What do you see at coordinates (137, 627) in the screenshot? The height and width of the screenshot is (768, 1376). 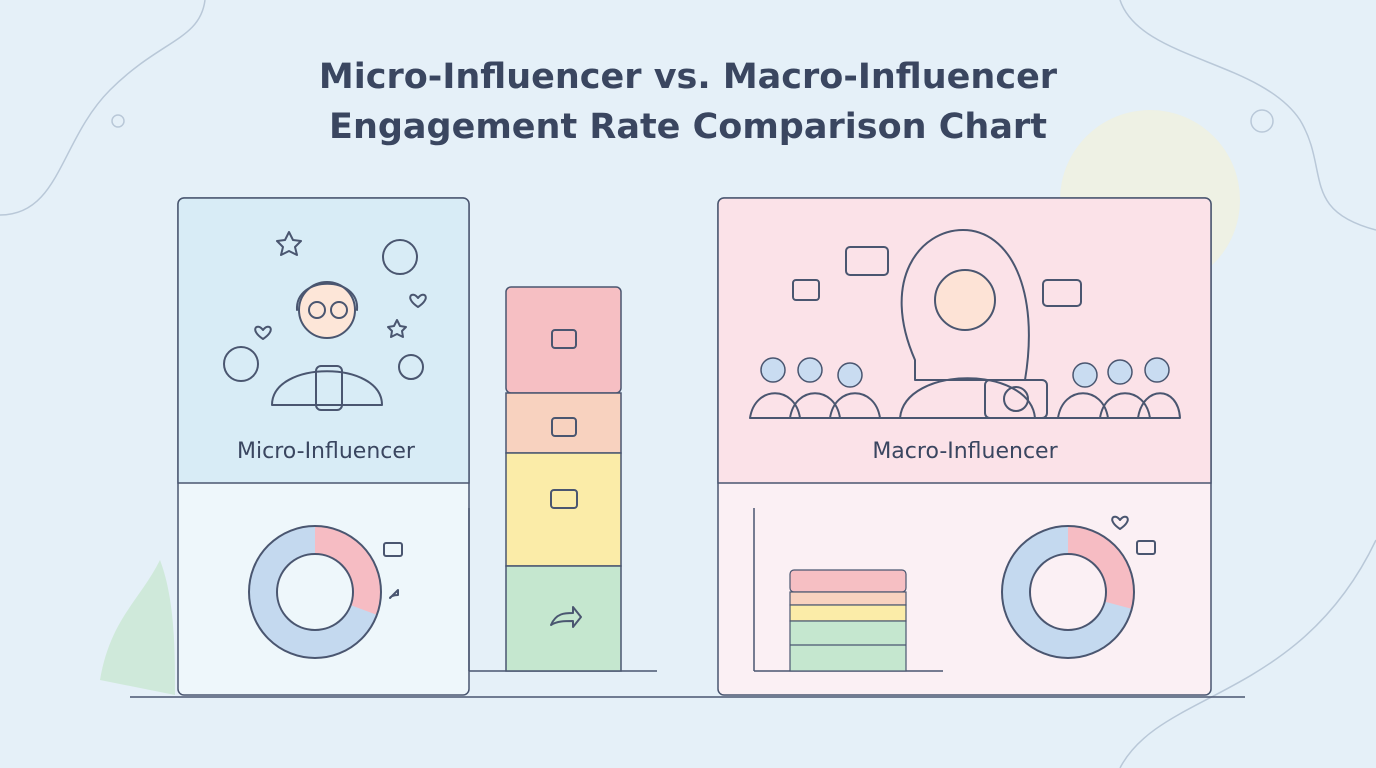 I see `decor-leaf` at bounding box center [137, 627].